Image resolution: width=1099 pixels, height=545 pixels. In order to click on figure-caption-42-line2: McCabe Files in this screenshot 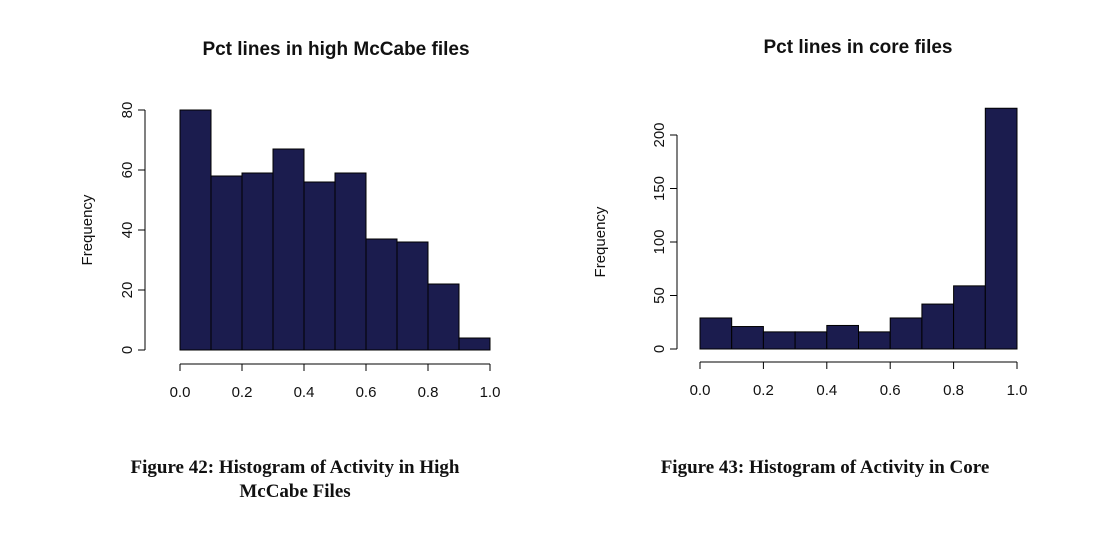, I will do `click(295, 491)`.